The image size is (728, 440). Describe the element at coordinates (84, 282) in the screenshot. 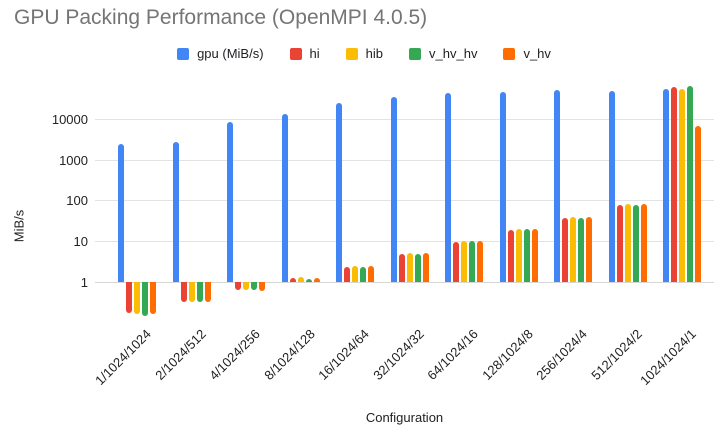

I see `y-tick-label: 1` at that location.